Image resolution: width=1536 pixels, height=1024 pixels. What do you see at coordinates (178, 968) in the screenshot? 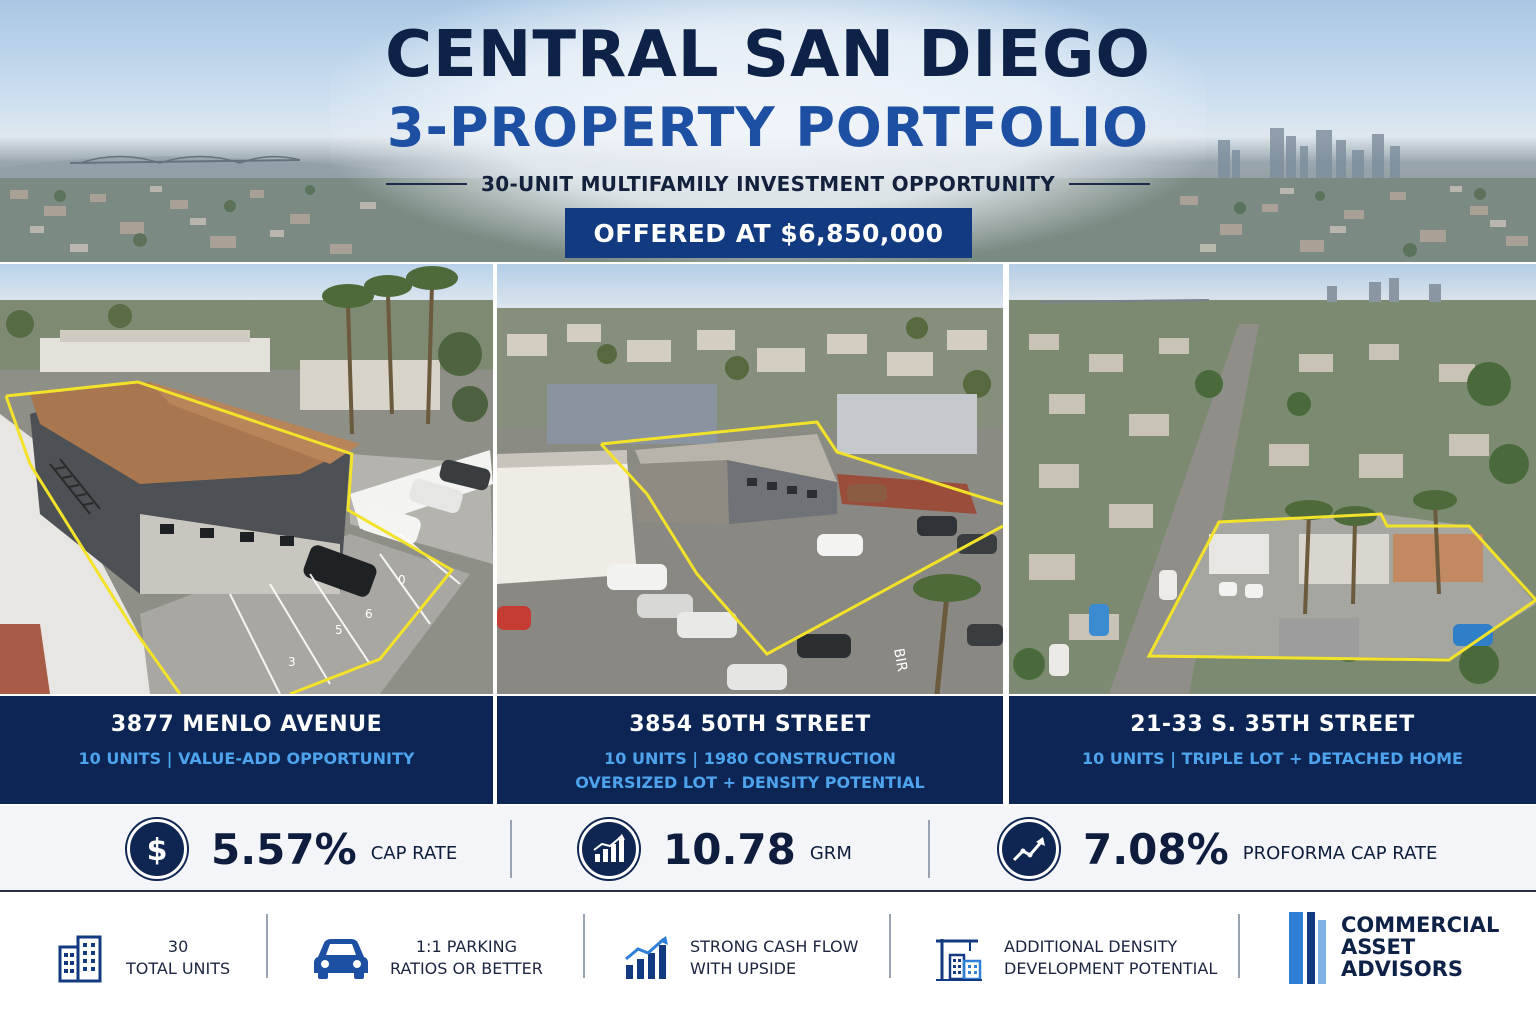
I see `feature-line: TOTAL UNITS` at bounding box center [178, 968].